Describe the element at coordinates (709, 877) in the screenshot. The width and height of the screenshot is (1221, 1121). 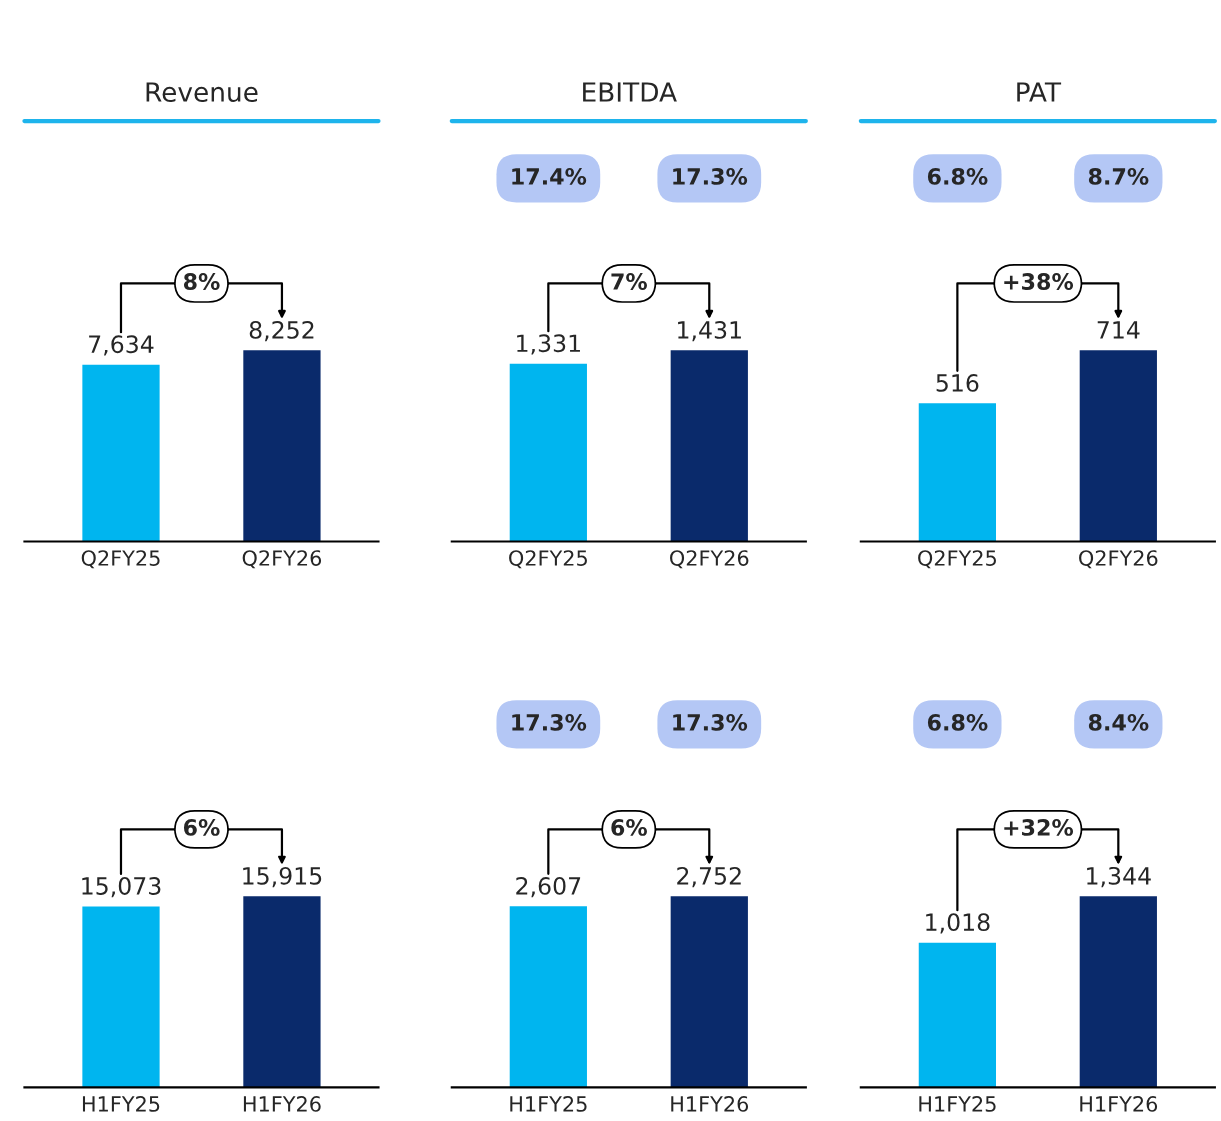
I see `data-label: 2,752` at that location.